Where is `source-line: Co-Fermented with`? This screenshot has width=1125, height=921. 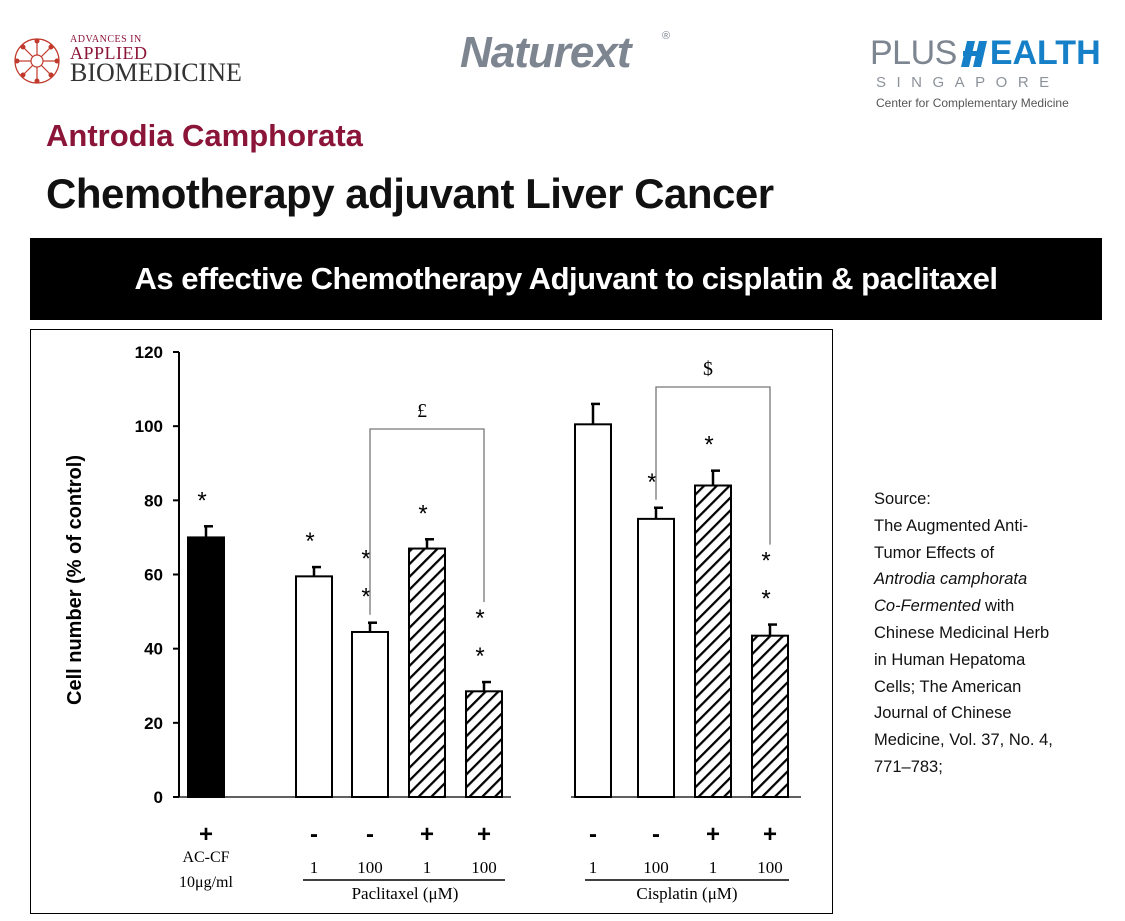 source-line: Co-Fermented with is located at coordinates (986, 606).